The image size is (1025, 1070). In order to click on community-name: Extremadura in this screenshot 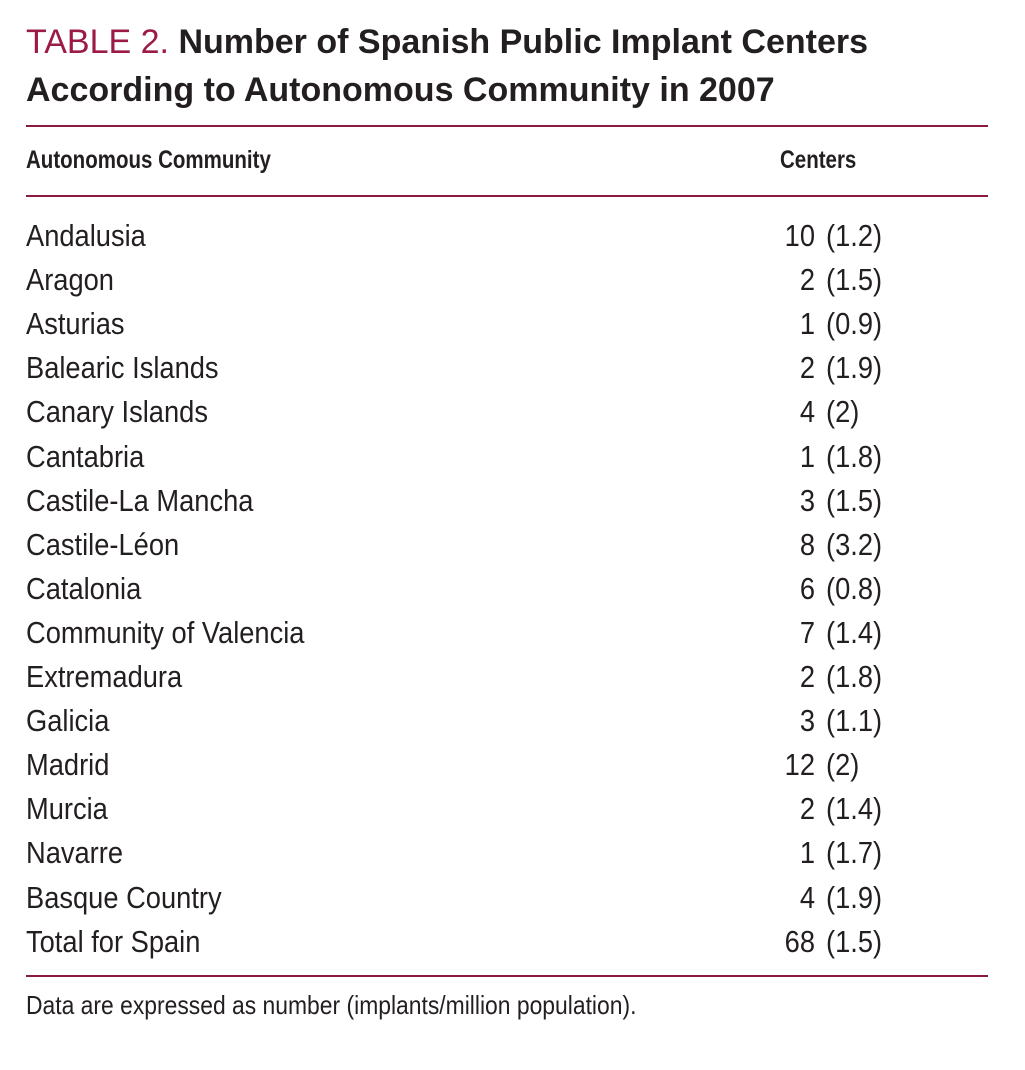, I will do `click(104, 676)`.